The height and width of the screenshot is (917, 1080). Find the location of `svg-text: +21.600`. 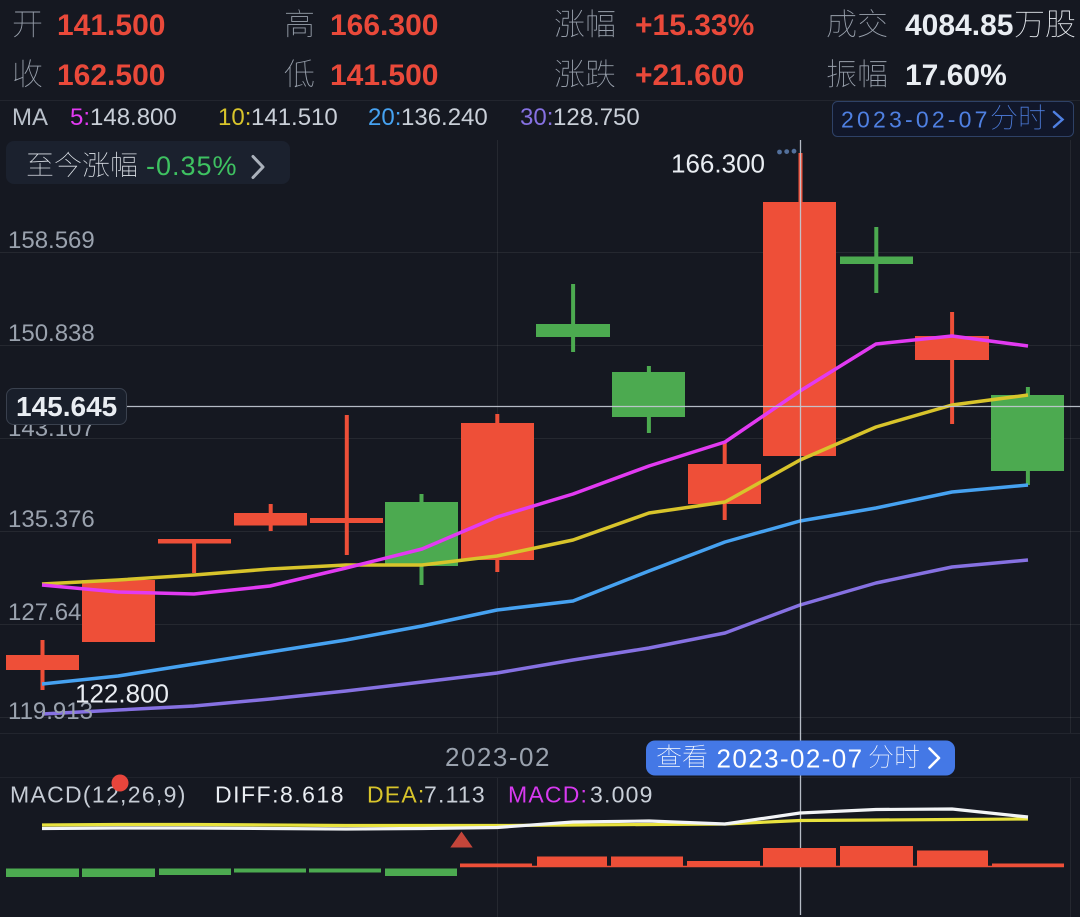

svg-text: +21.600 is located at coordinates (689, 75).